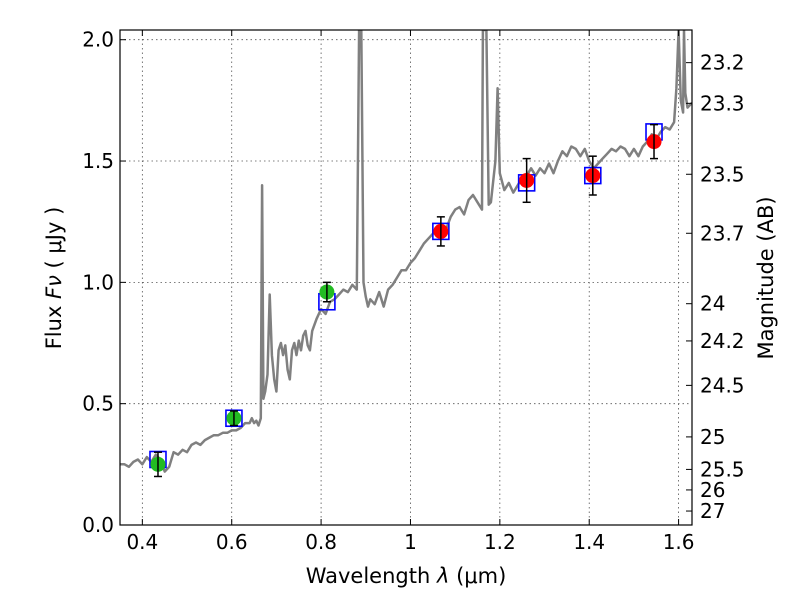 The width and height of the screenshot is (800, 600). I want to click on mag-tick-label: 24.5, so click(722, 385).